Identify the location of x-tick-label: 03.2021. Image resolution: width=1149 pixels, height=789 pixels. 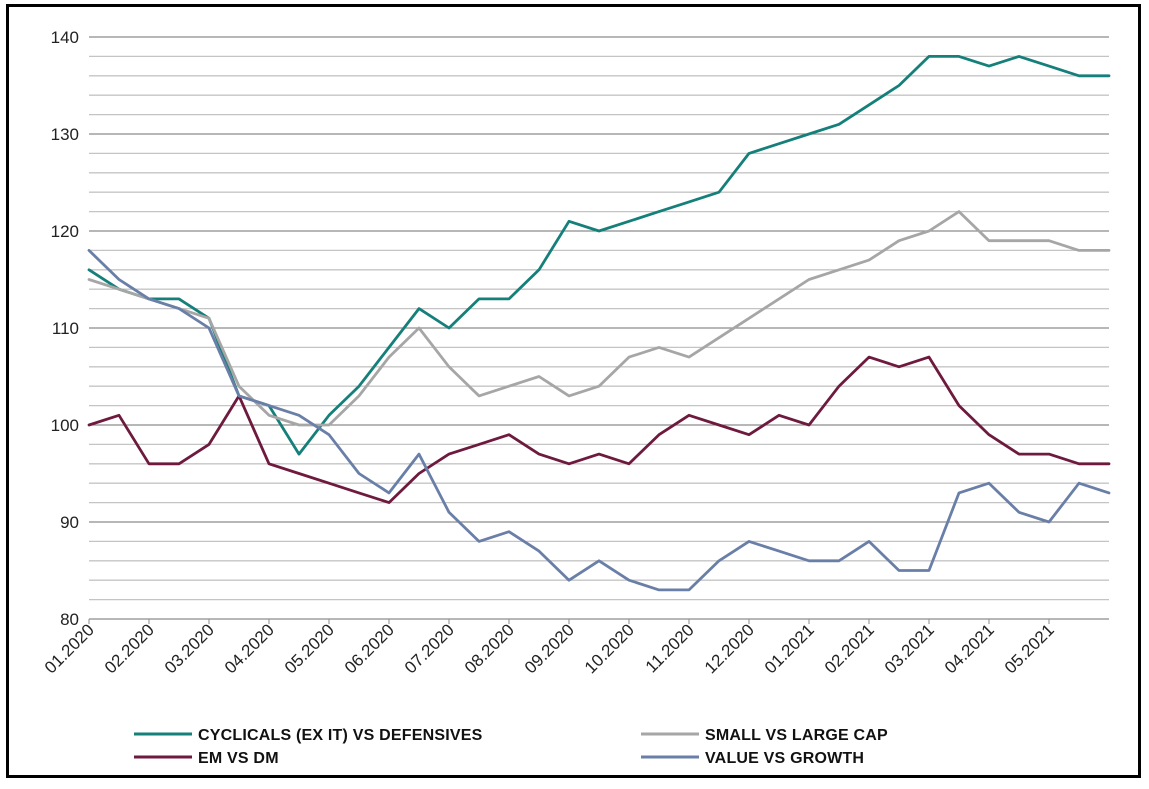
(909, 648).